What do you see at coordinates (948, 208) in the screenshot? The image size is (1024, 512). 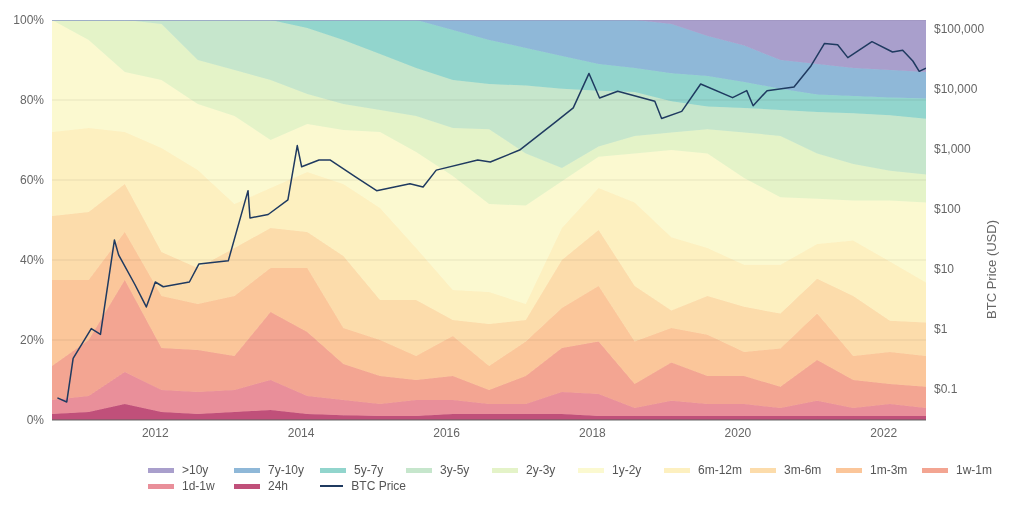 I see `y2-tick-label: $100` at bounding box center [948, 208].